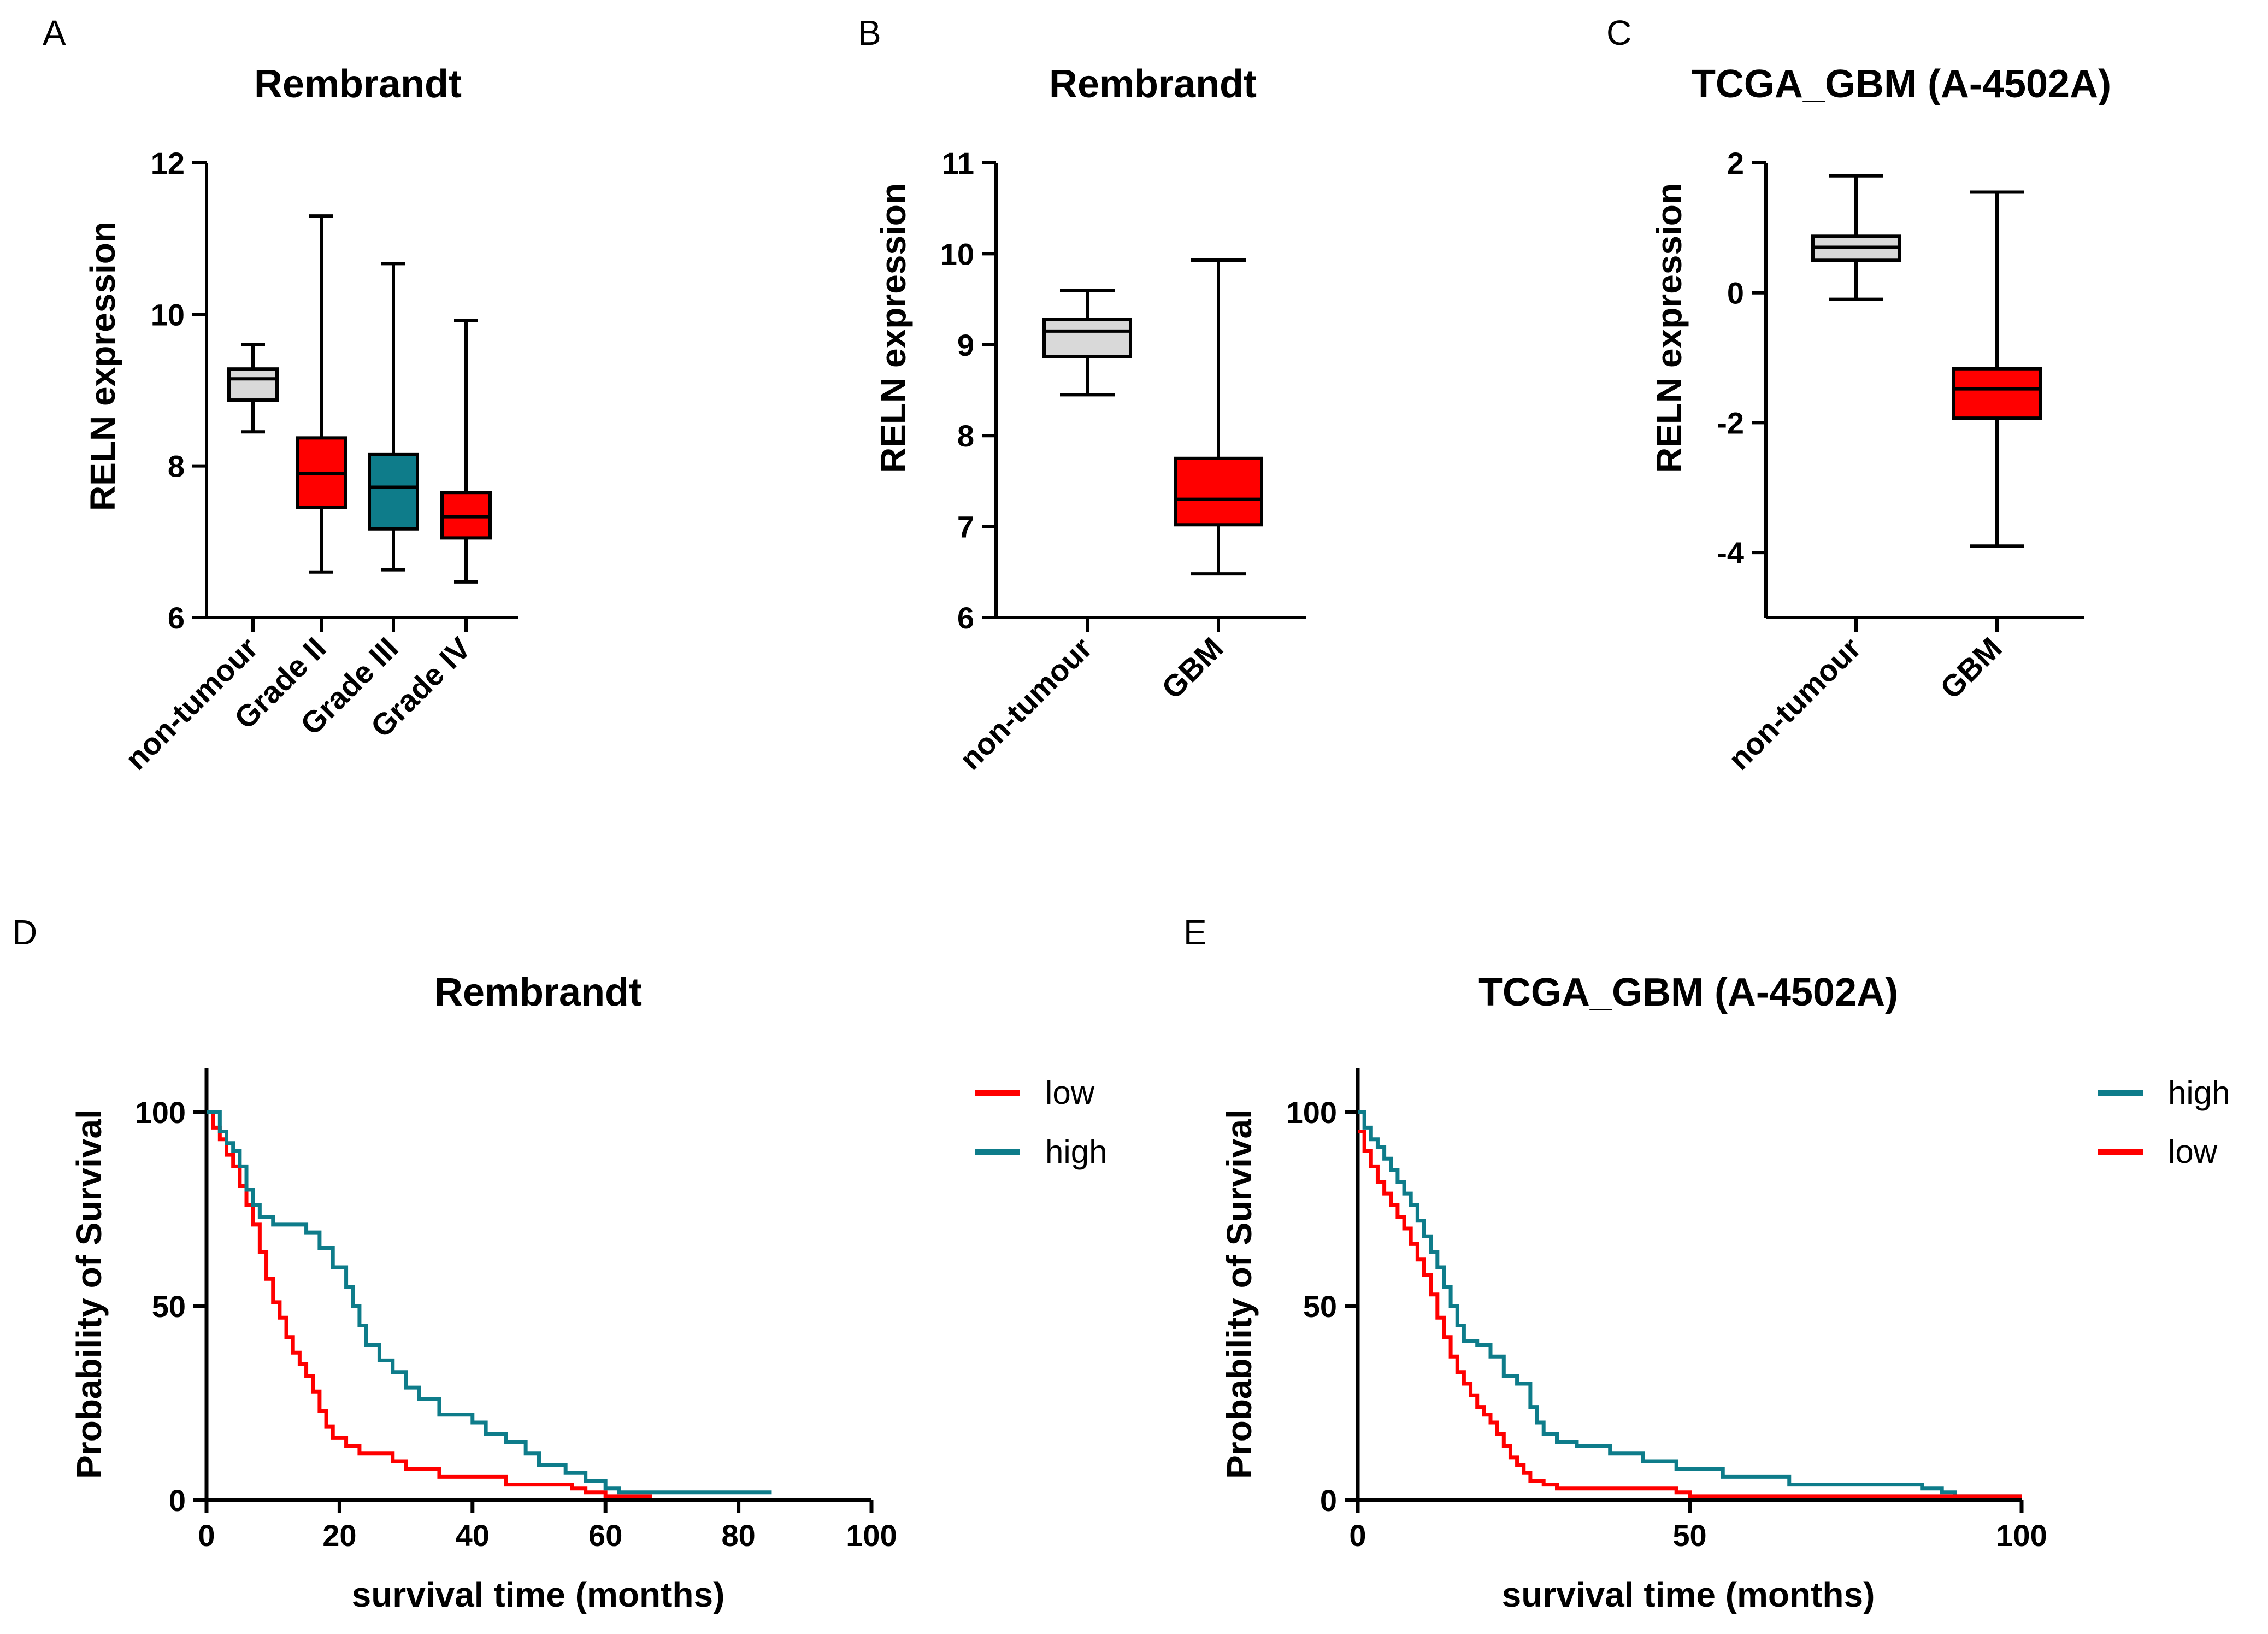  What do you see at coordinates (965, 527) in the screenshot?
I see `y-tick-label: 7` at bounding box center [965, 527].